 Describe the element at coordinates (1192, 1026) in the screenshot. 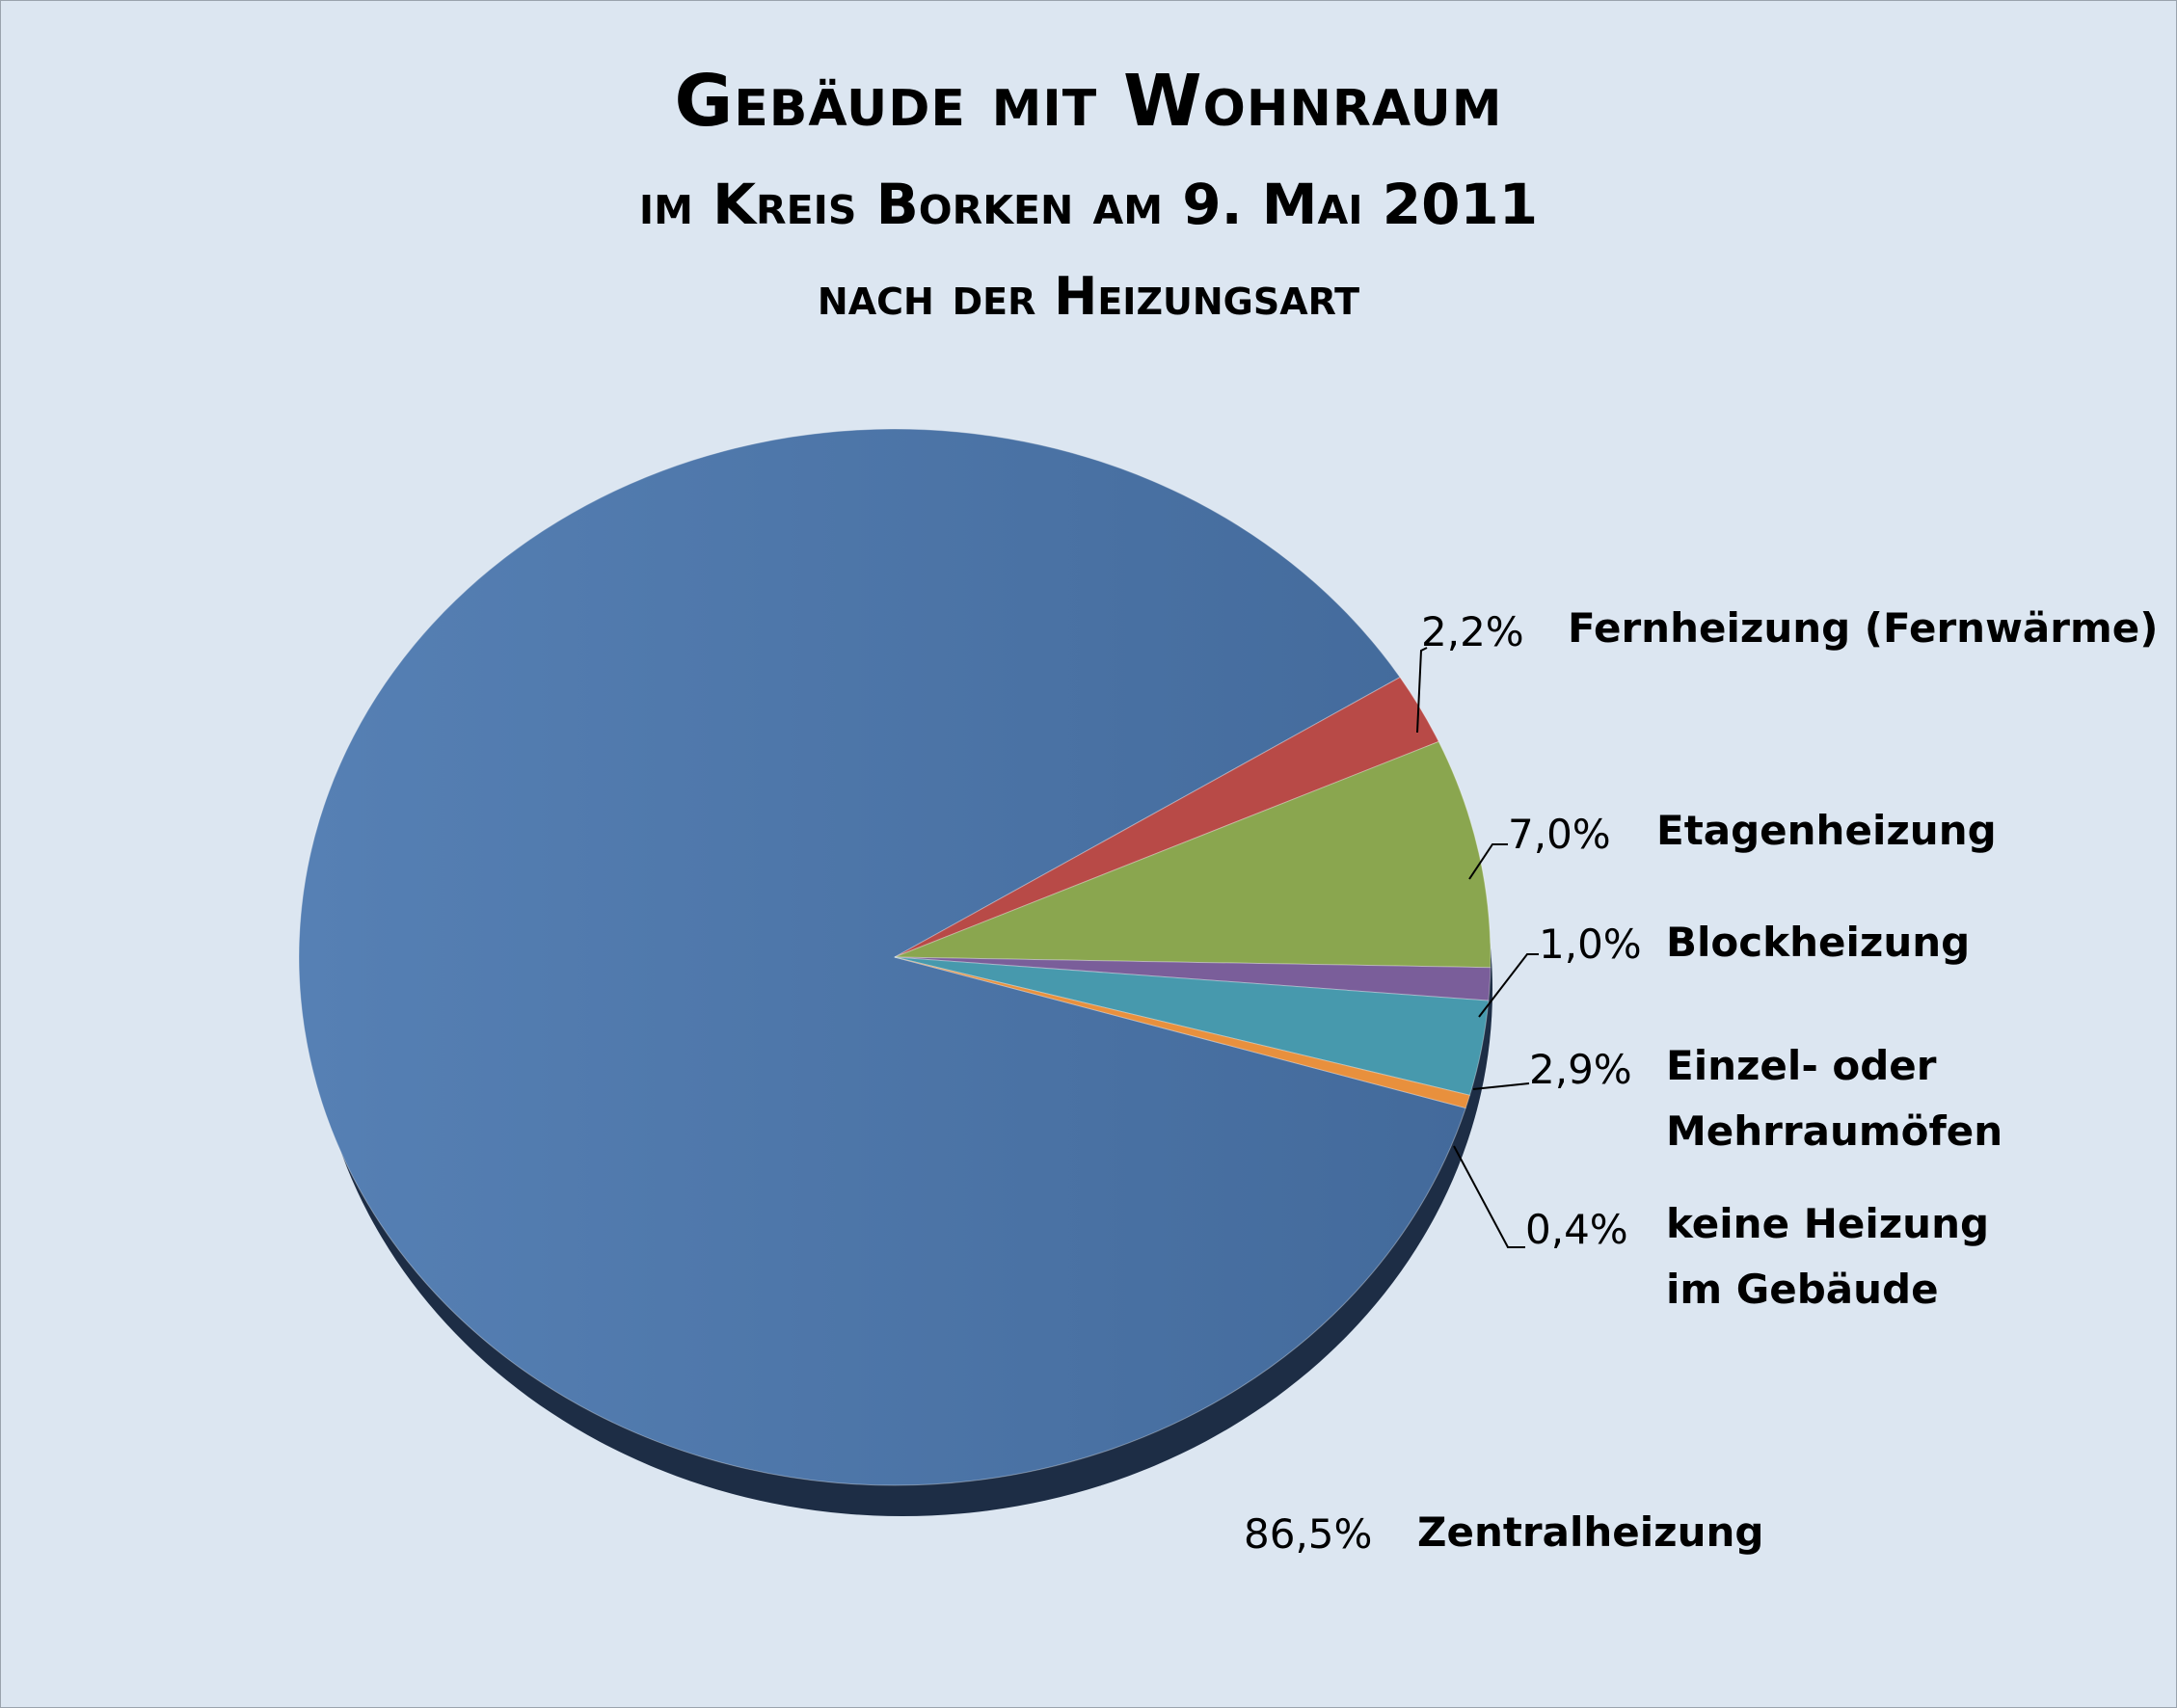

I see `pie-slice-einzel-oder-mehrraumöfen` at that location.